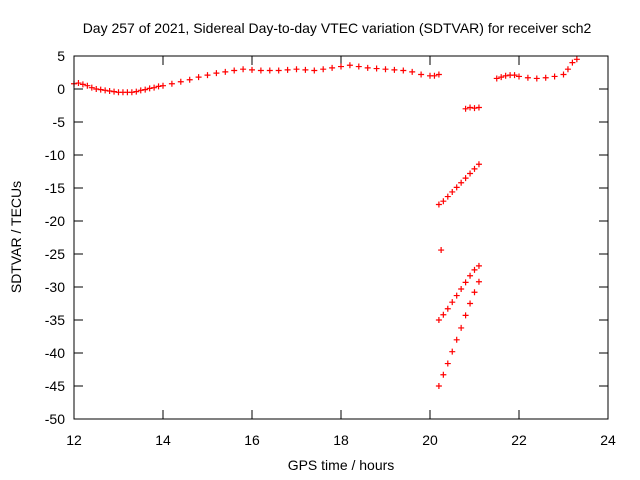 The height and width of the screenshot is (480, 640). Describe the element at coordinates (608, 440) in the screenshot. I see `x-tick-label: 24` at that location.